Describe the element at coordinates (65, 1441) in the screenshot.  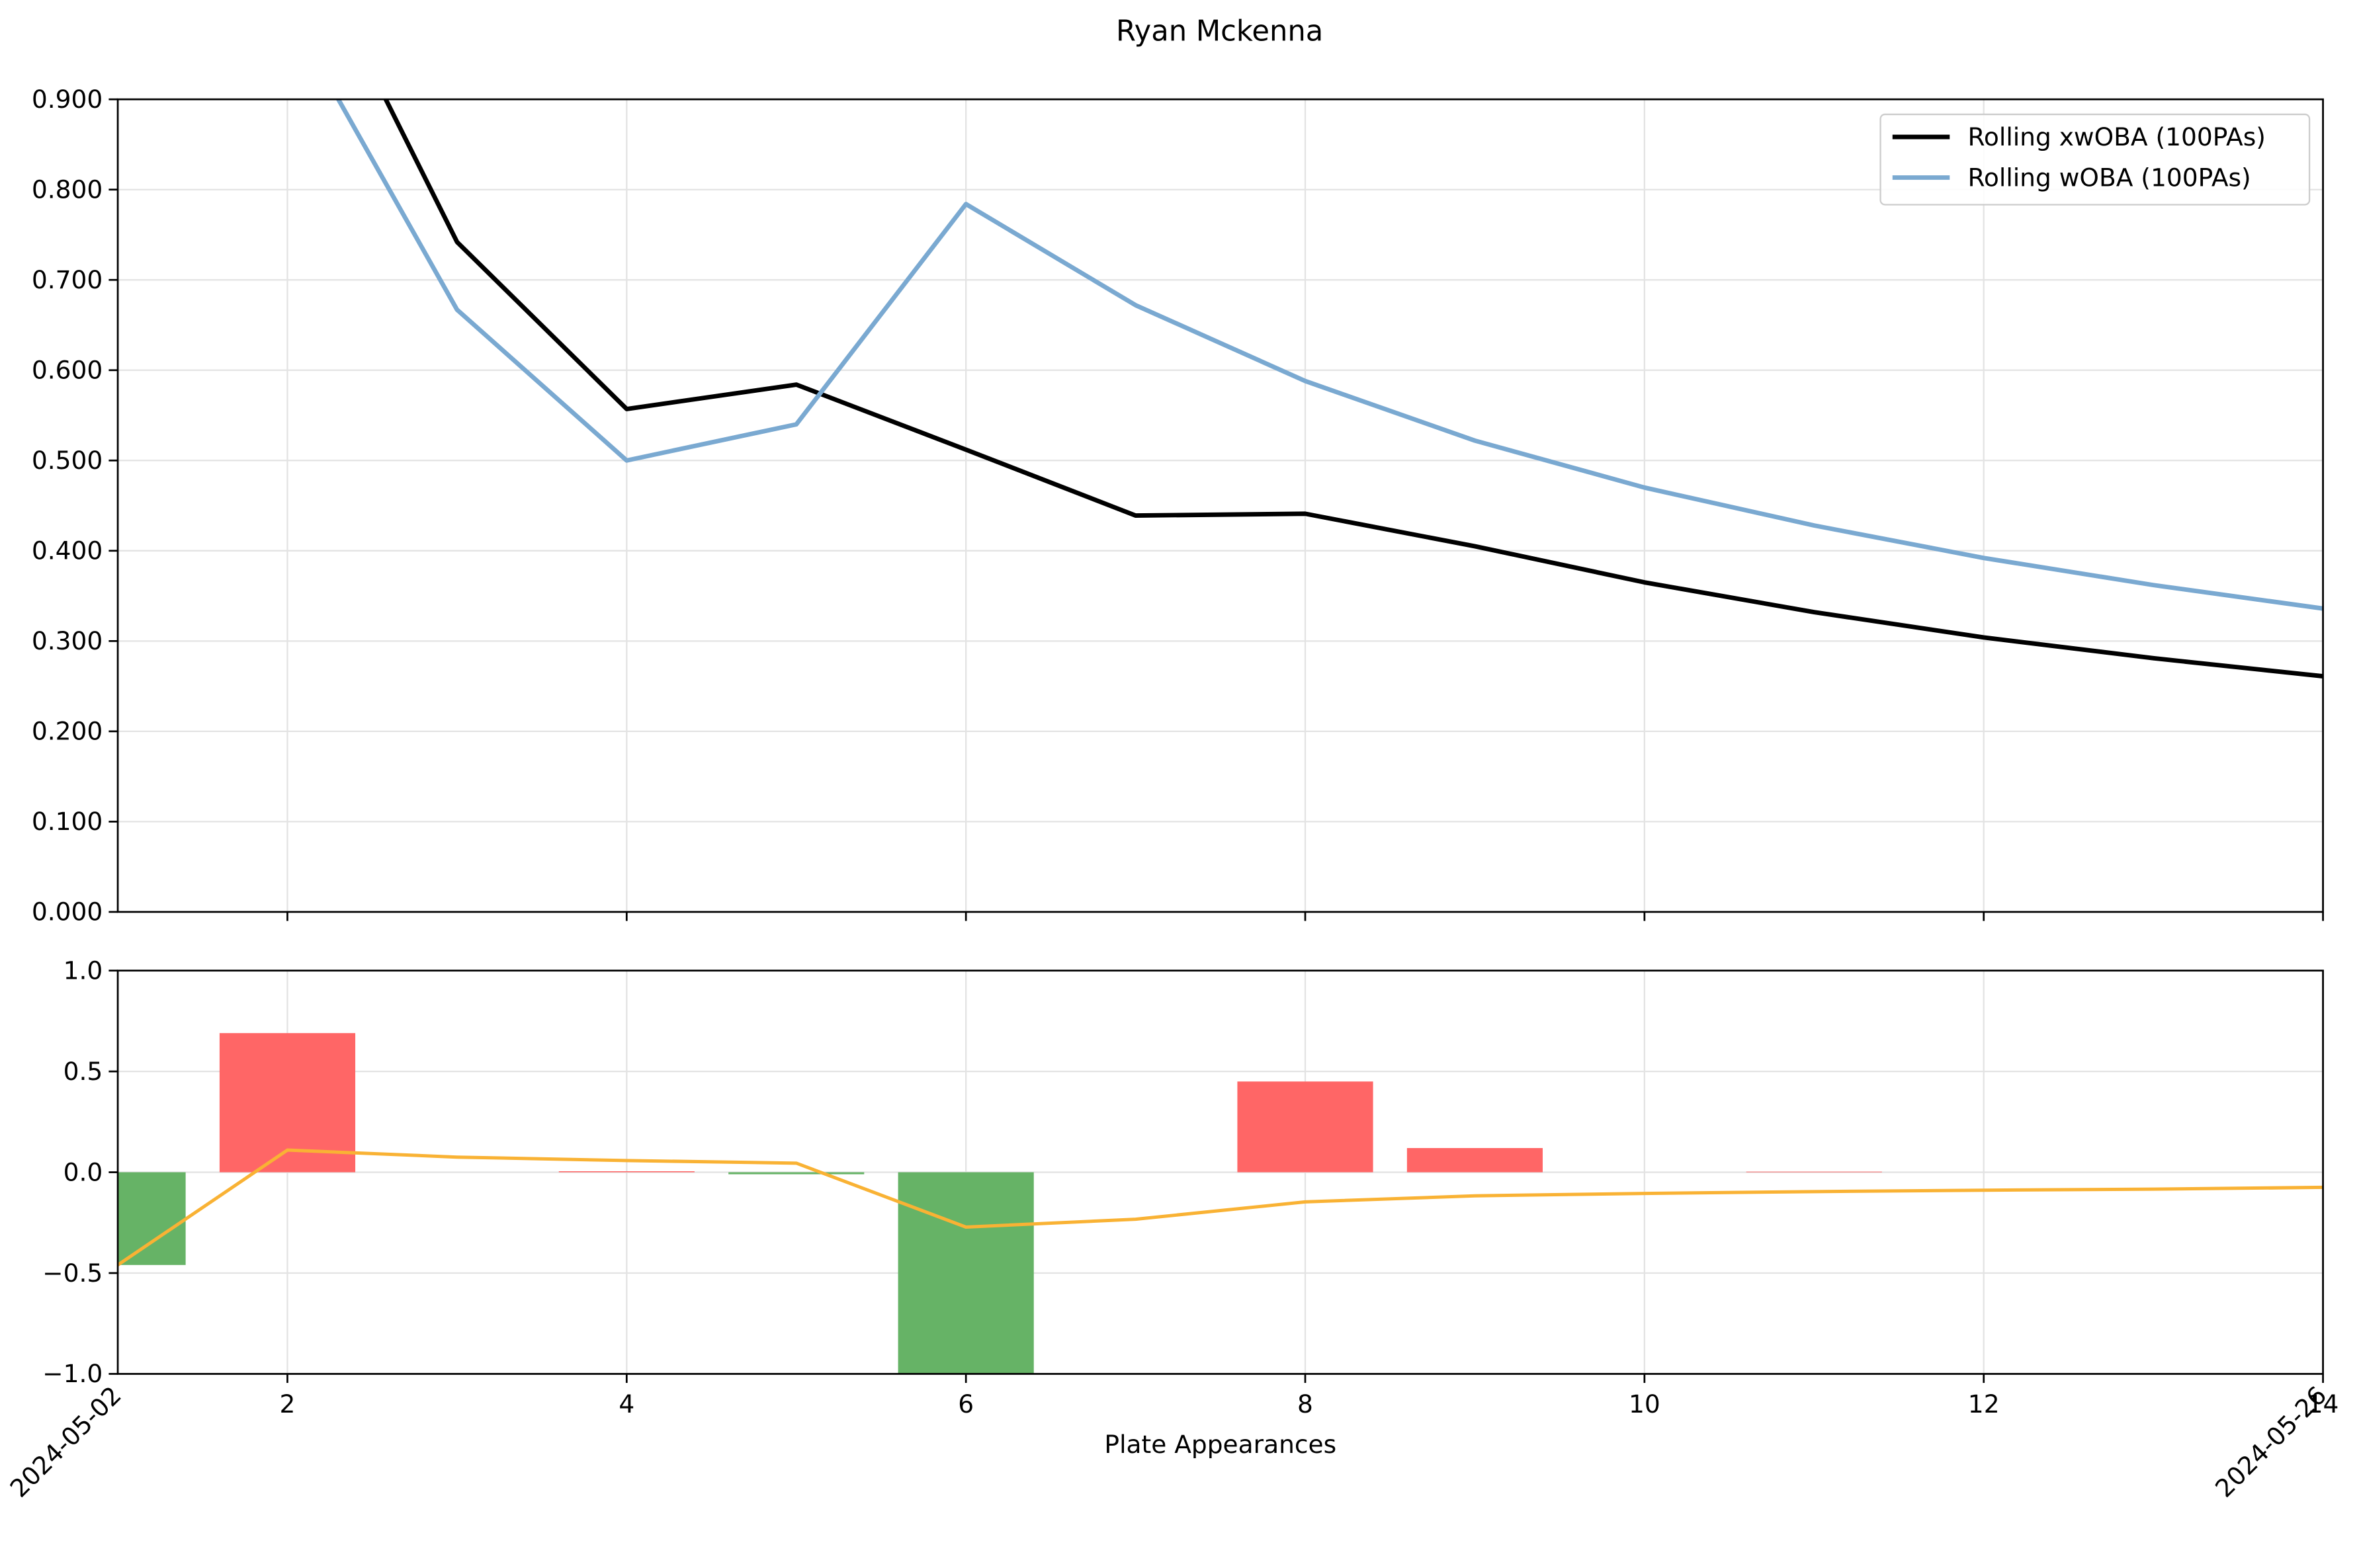
I see `date-annotation: 2024-05-02` at that location.